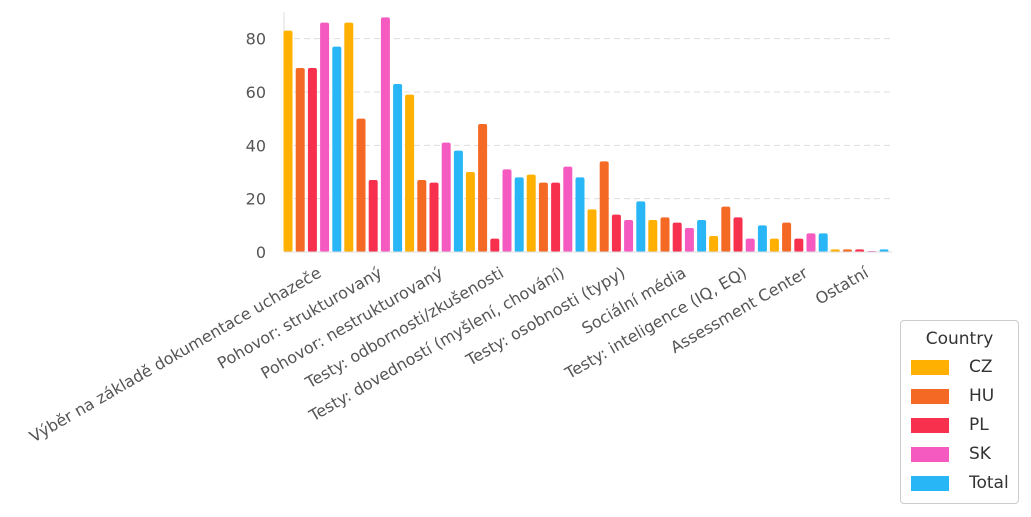 This screenshot has height=517, width=1031. Describe the element at coordinates (256, 199) in the screenshot. I see `y-tick-label: 20` at that location.